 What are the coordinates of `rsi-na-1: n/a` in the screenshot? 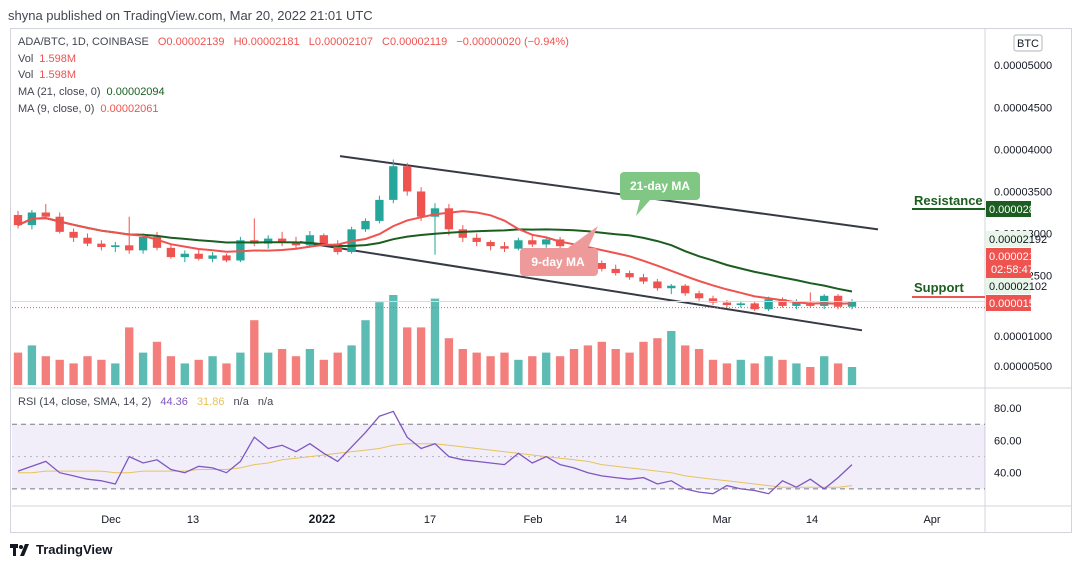 It's located at (241, 402).